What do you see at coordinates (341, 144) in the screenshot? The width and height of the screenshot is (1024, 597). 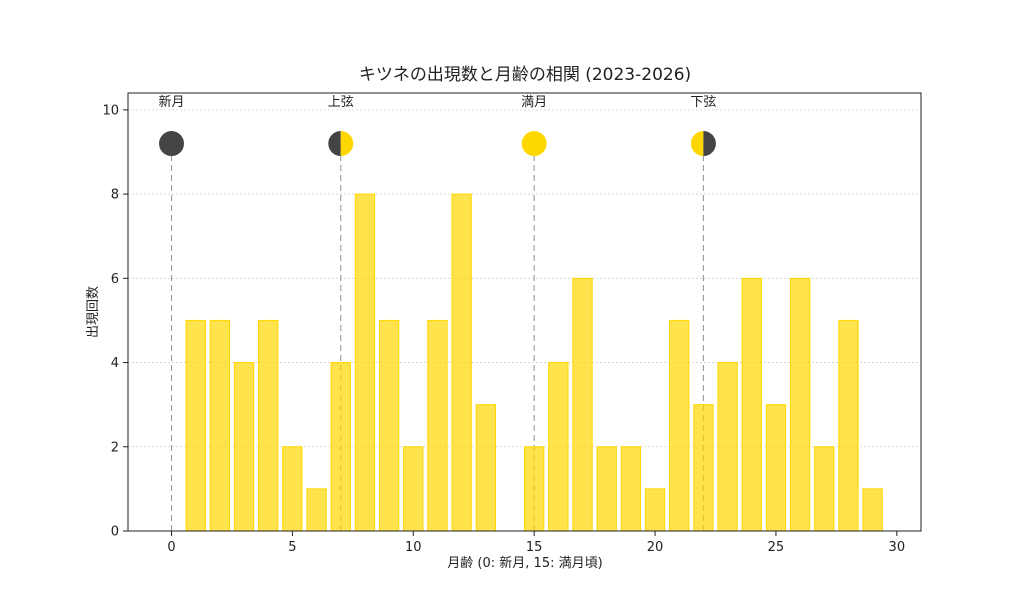 I see `moon-first-quarter-icon` at bounding box center [341, 144].